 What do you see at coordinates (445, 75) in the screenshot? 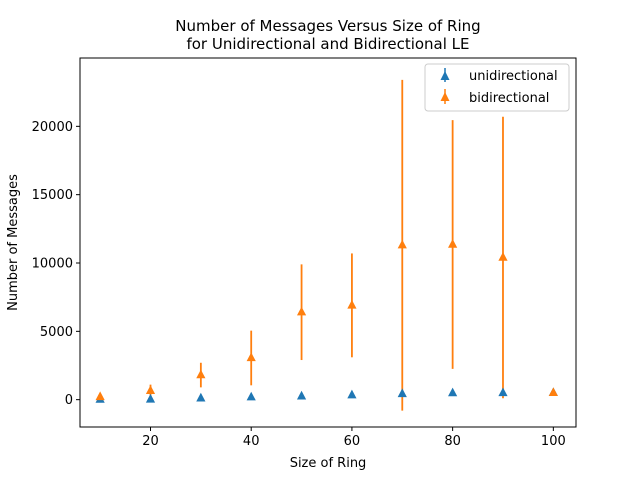
I see `legend-unidirectional-marker` at bounding box center [445, 75].